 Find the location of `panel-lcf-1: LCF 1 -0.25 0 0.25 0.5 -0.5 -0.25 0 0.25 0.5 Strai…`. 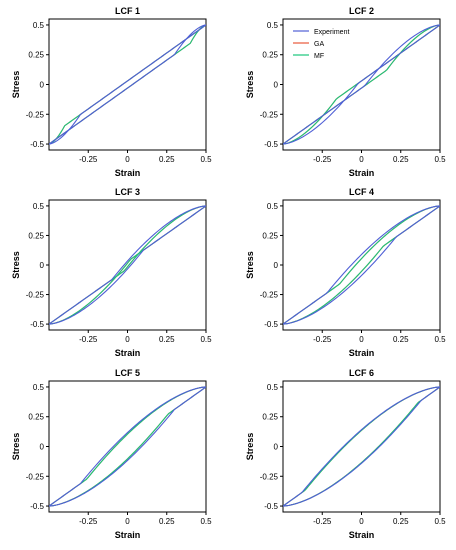

panel-lcf-1: LCF 1 -0.25 0 0.25 0.5 -0.5 -0.25 0 0.25 0.5 Strai… is located at coordinates (111, 92).